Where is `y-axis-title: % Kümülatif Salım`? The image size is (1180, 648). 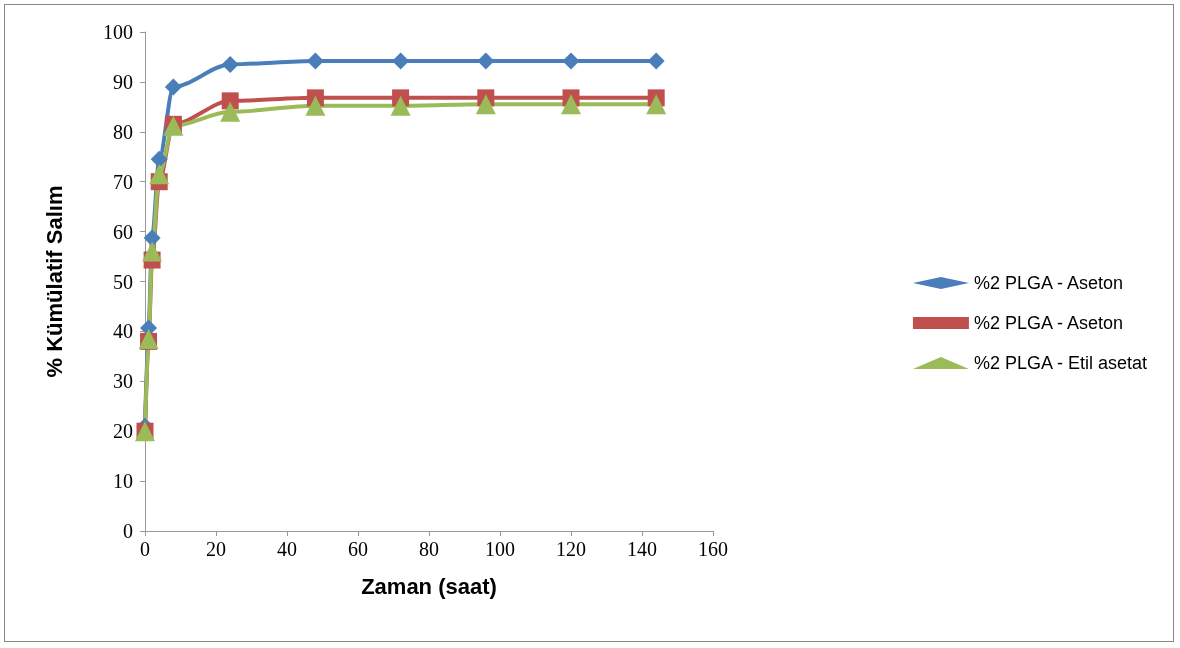 y-axis-title: % Kümülatif Salım is located at coordinates (54, 281).